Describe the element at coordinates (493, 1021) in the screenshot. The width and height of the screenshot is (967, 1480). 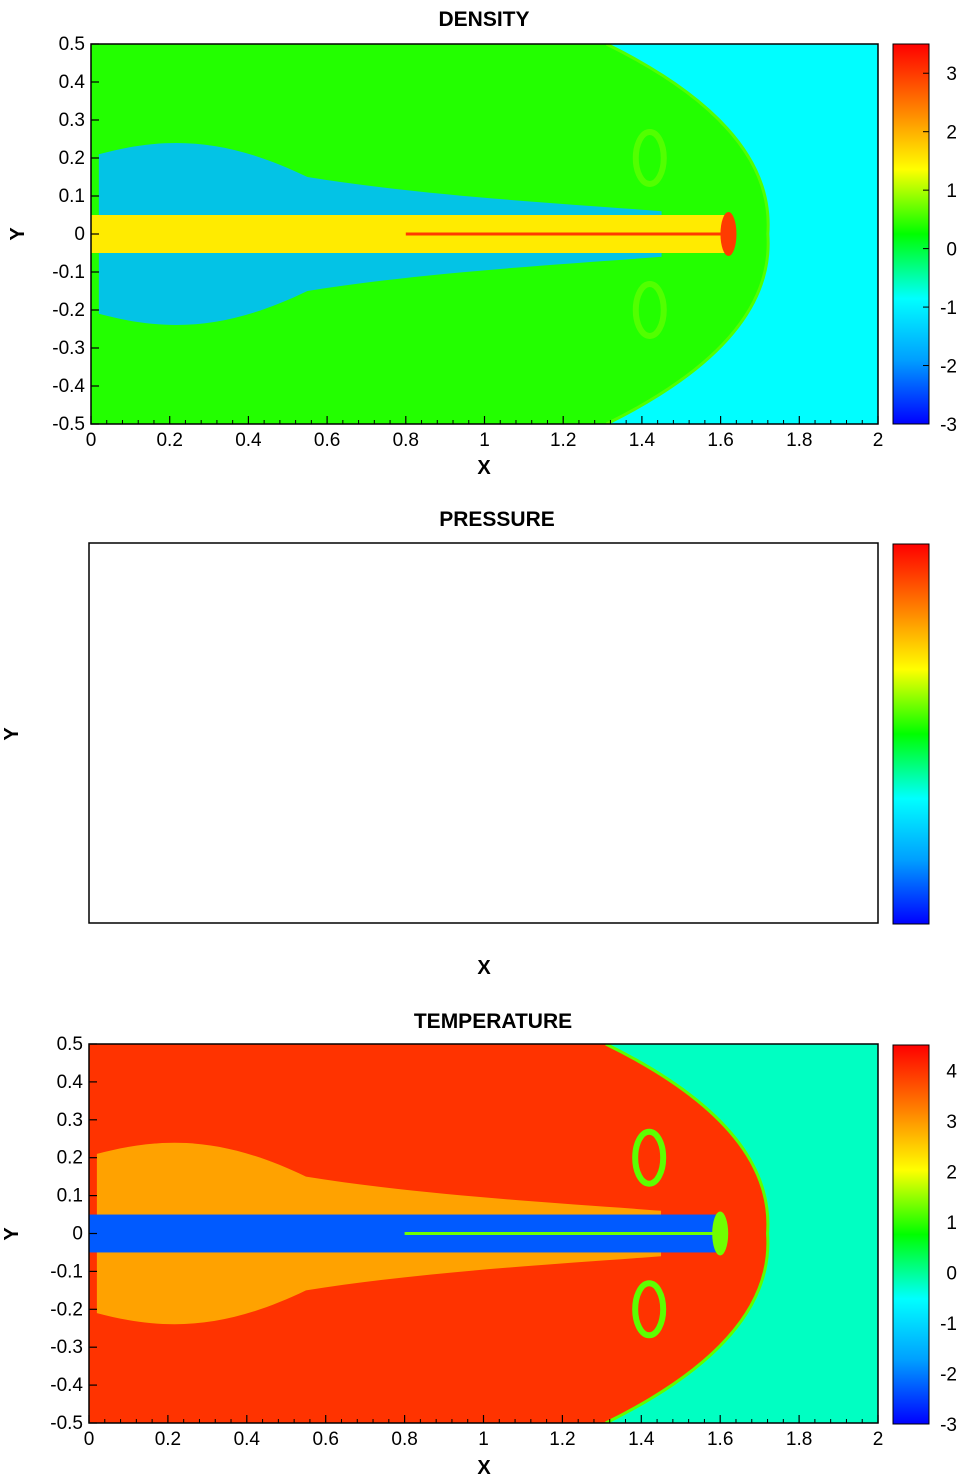
I see `panel-title: TEMPERATURE` at that location.